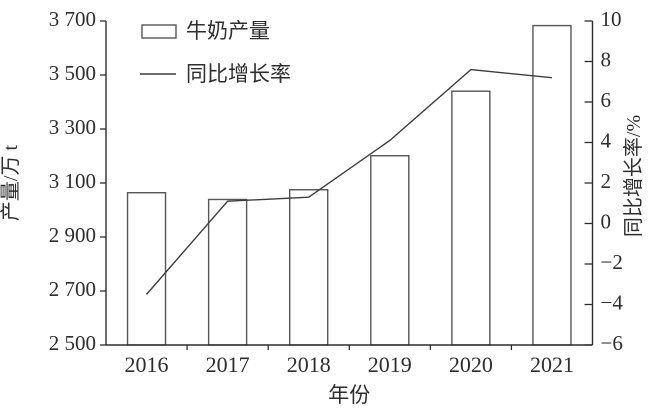 The width and height of the screenshot is (657, 411). Describe the element at coordinates (227, 272) in the screenshot. I see `bar-2017` at that location.